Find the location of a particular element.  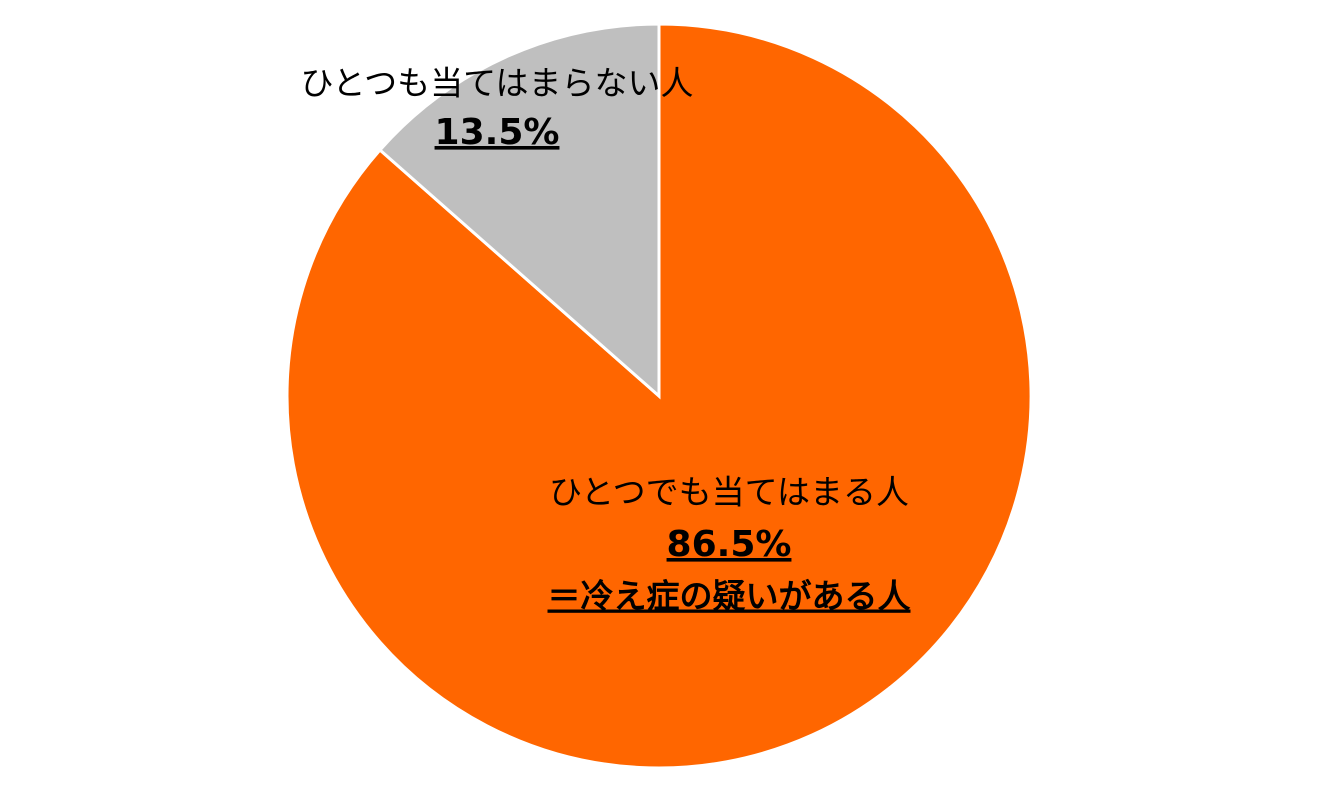

slice-value-label: 86.5% is located at coordinates (729, 544).